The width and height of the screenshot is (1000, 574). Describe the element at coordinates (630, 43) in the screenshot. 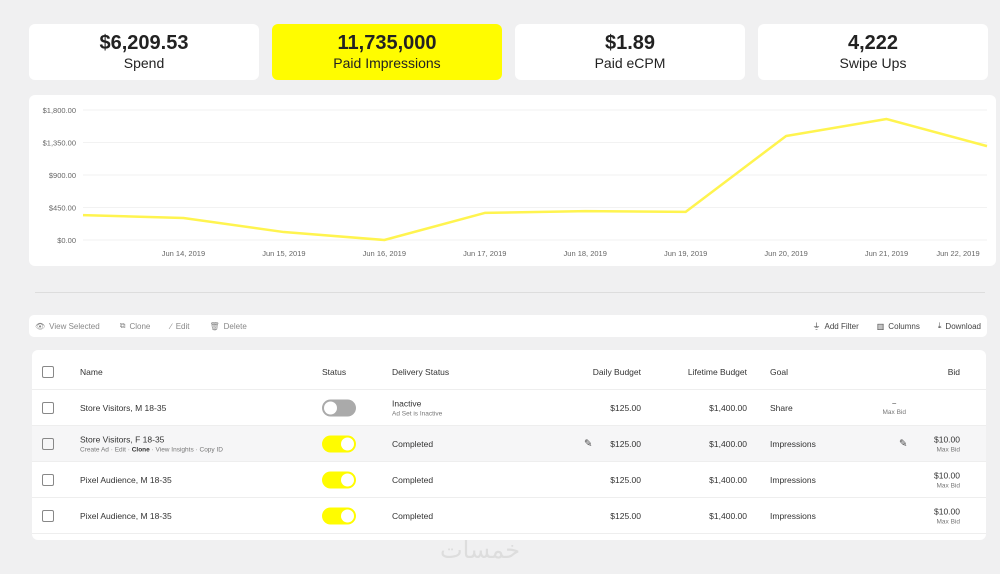

I see `kpi-value: $1.89` at that location.